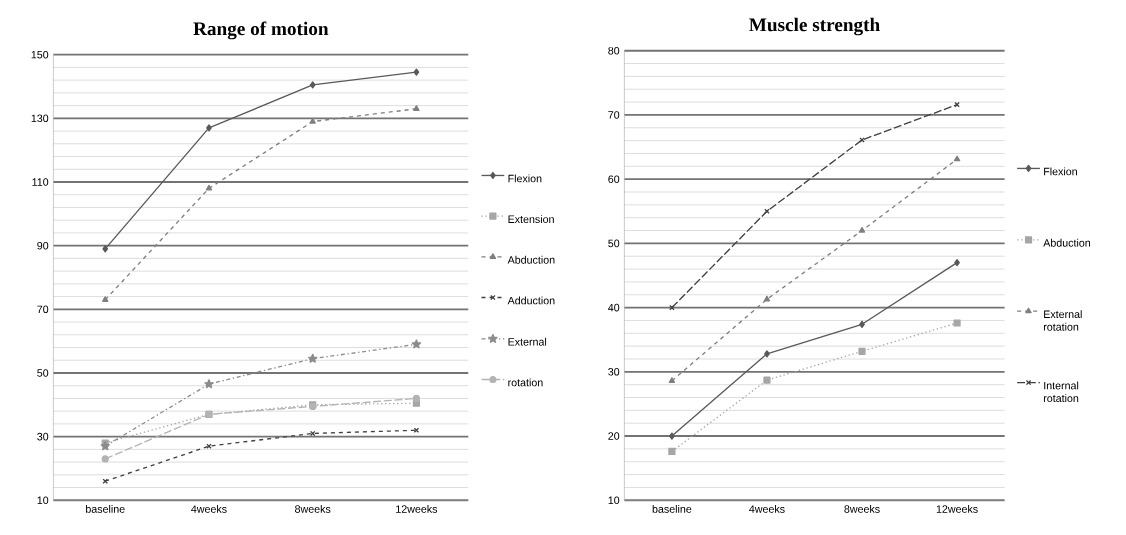  I want to click on y-tick-label: 20, so click(614, 436).